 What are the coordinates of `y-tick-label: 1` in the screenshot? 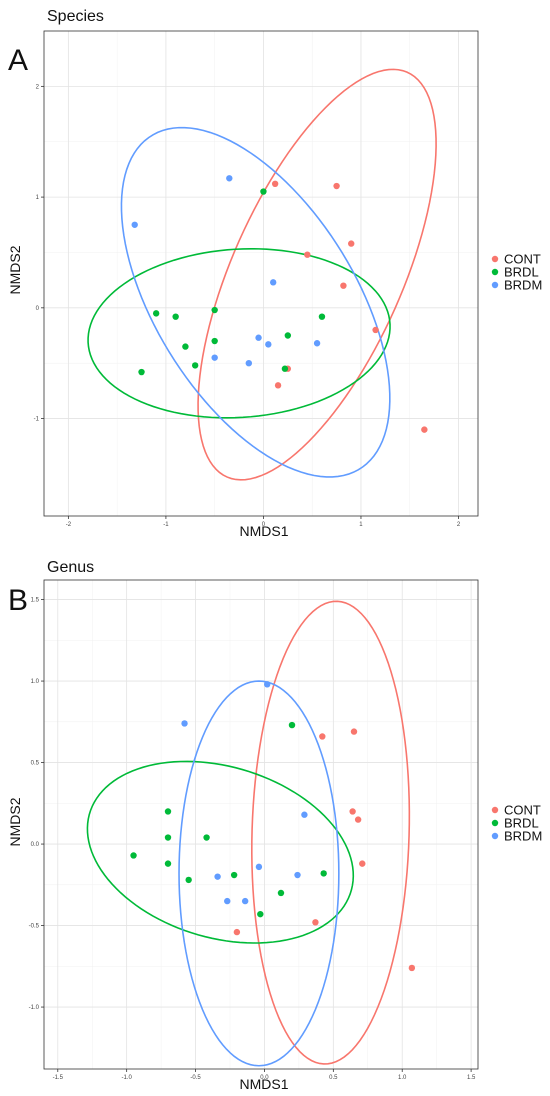 It's located at (38, 198).